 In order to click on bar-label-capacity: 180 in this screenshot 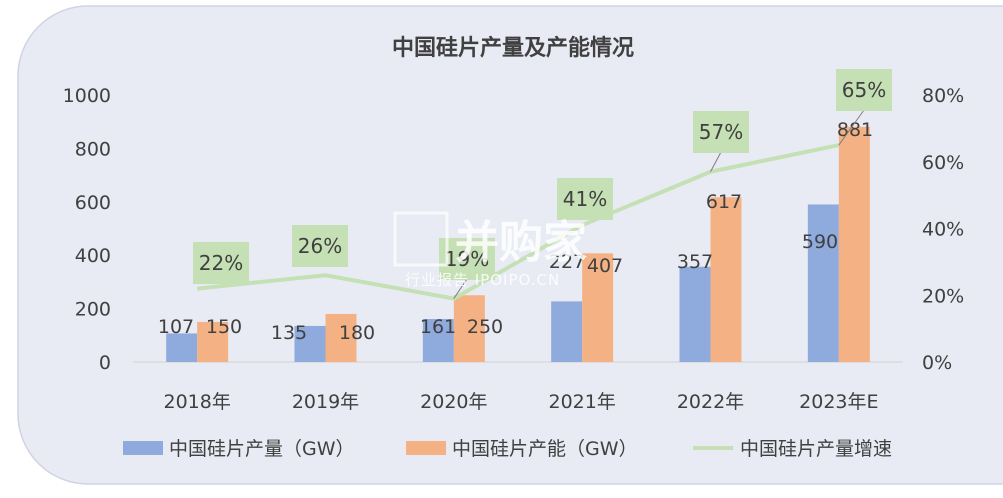, I will do `click(357, 333)`.